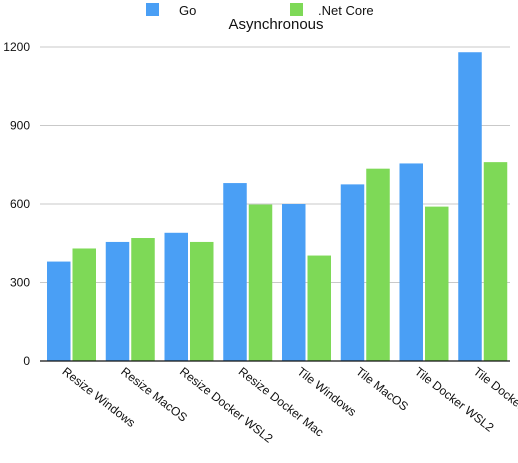 The height and width of the screenshot is (463, 518). Describe the element at coordinates (152, 9) in the screenshot. I see `legend-swatch-go` at that location.